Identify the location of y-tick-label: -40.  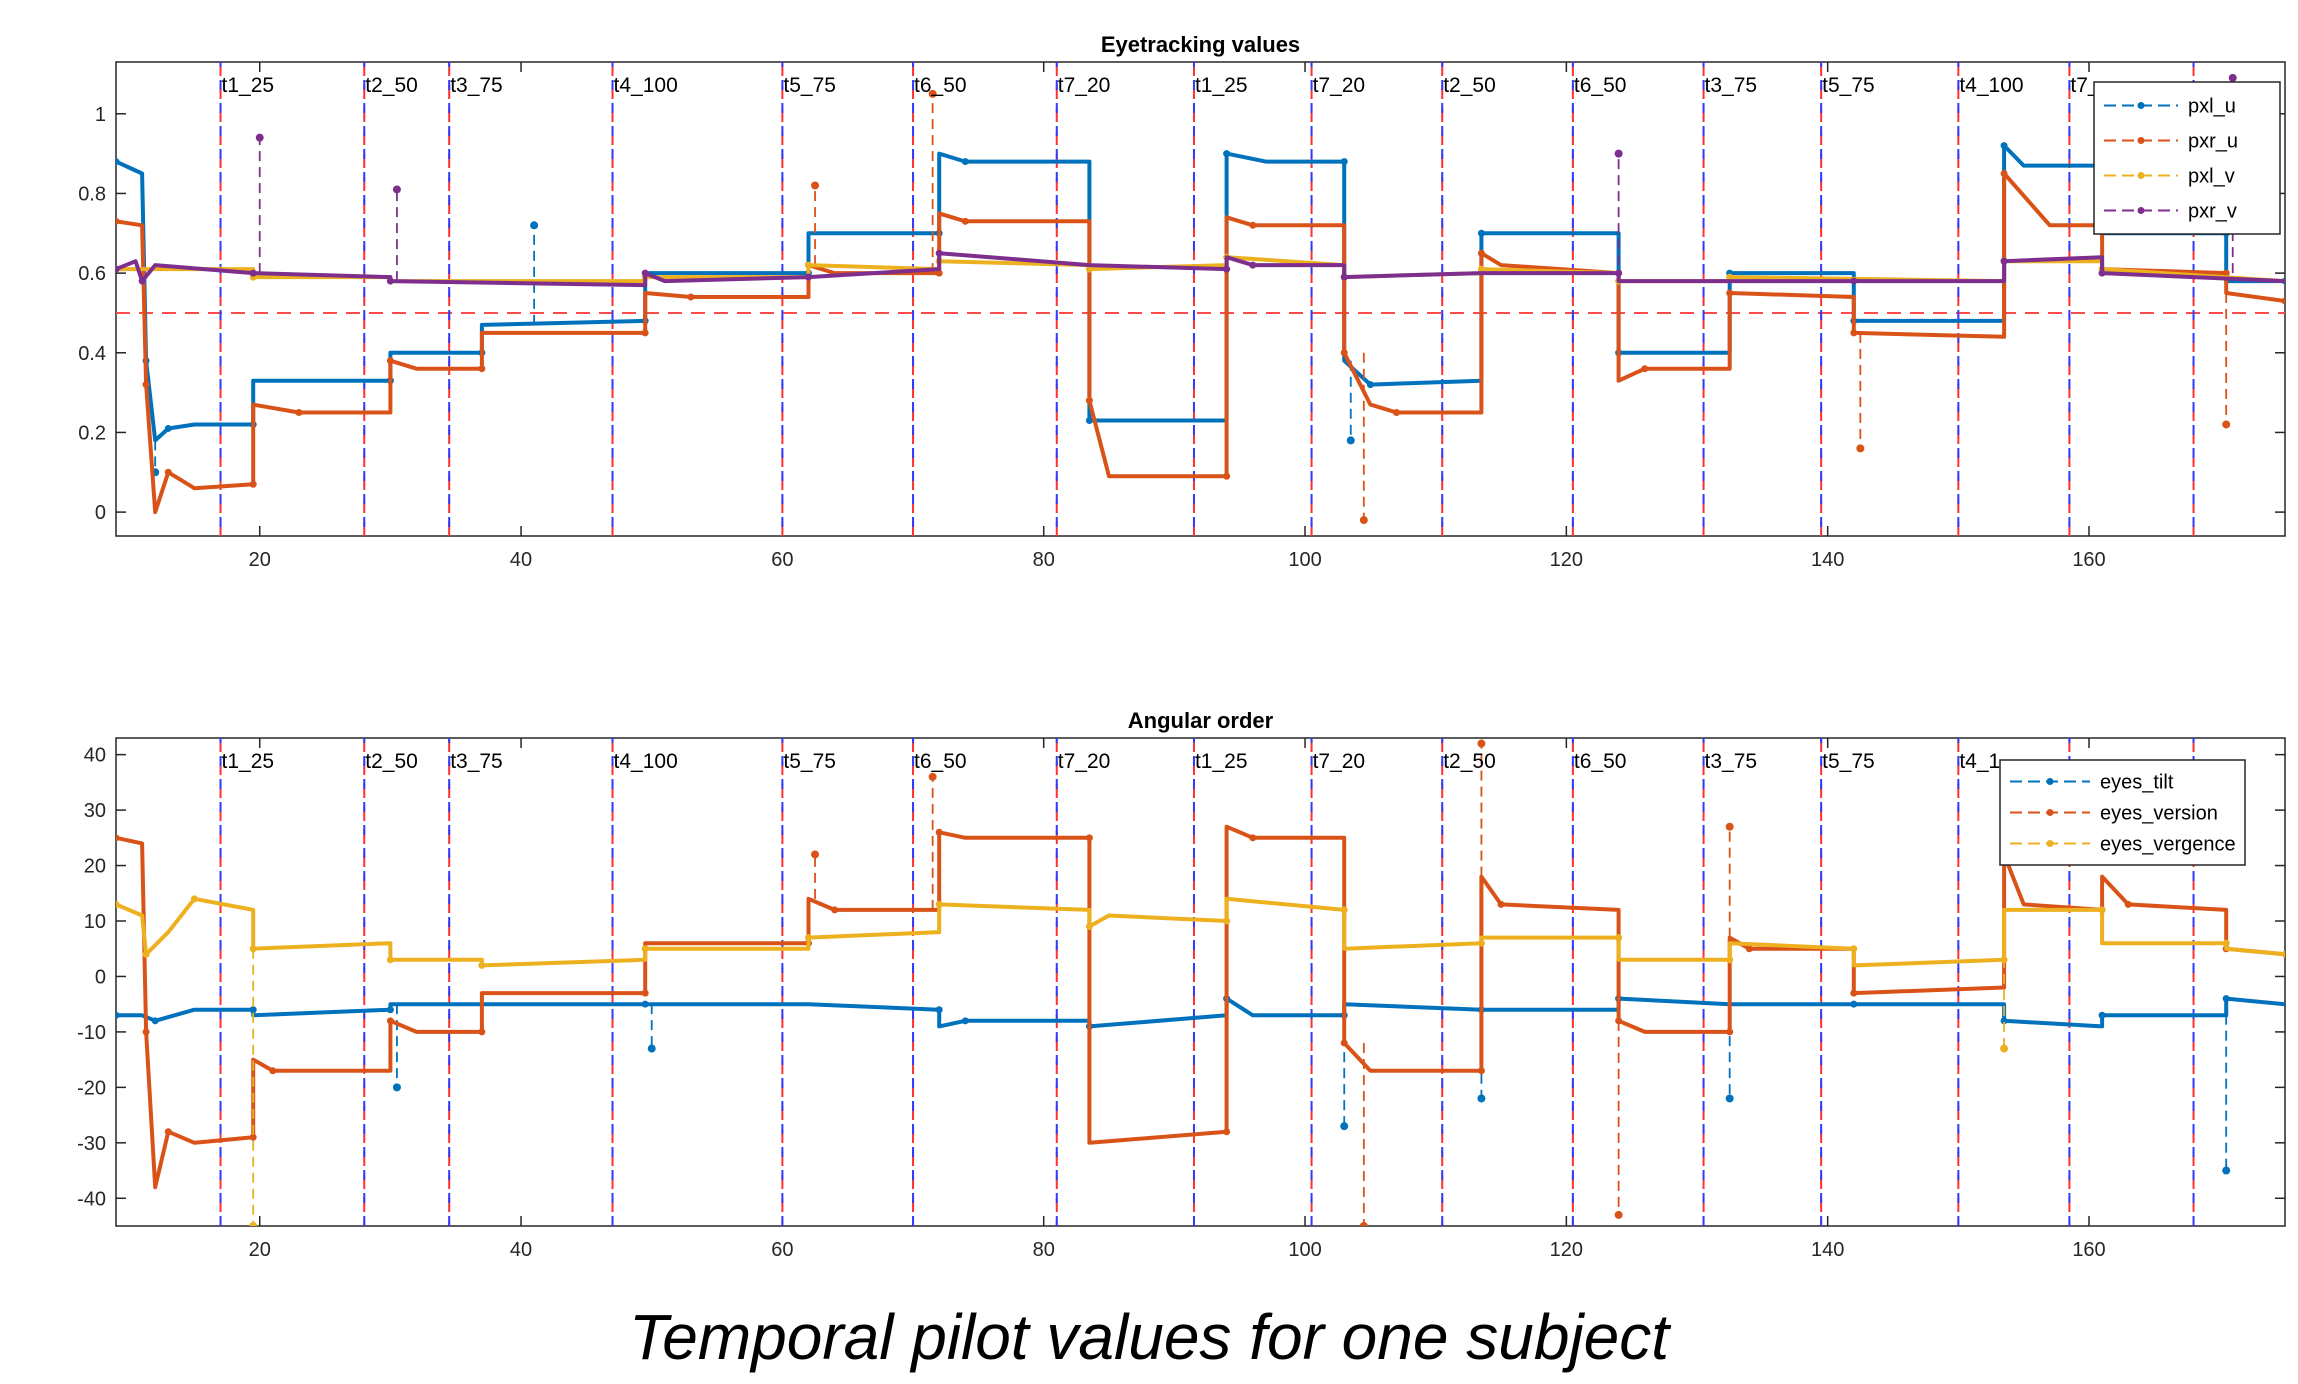
(91, 1199).